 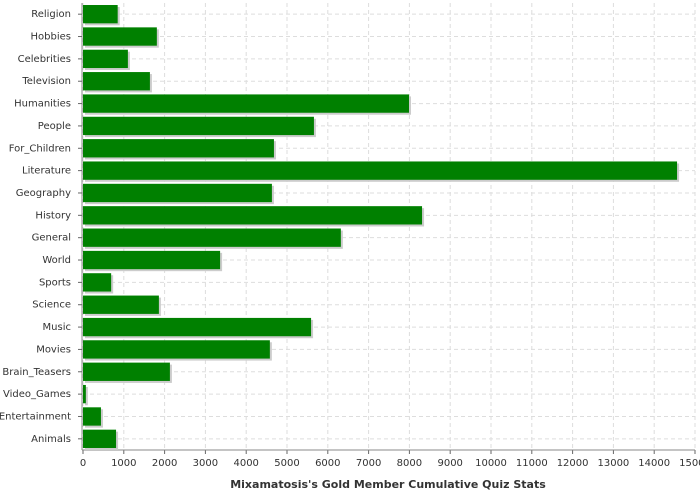 I want to click on y-tick-label: Television, so click(x=46, y=81).